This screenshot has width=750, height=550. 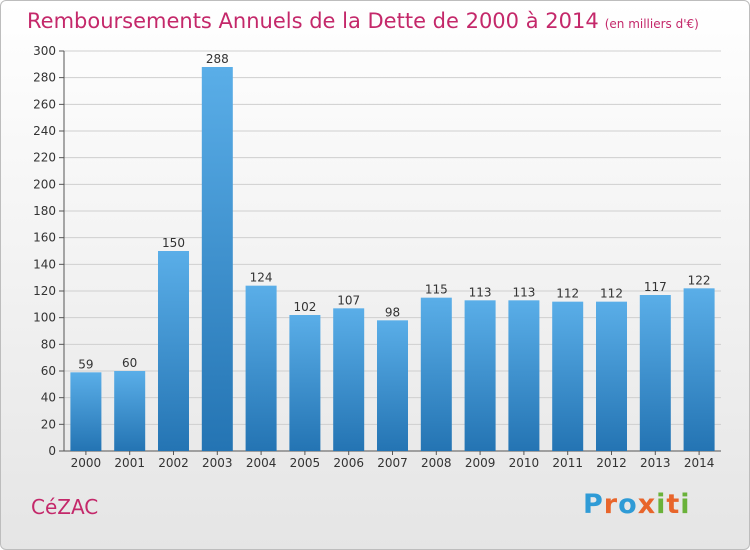 What do you see at coordinates (48, 398) in the screenshot?
I see `y-tick-label: 40` at bounding box center [48, 398].